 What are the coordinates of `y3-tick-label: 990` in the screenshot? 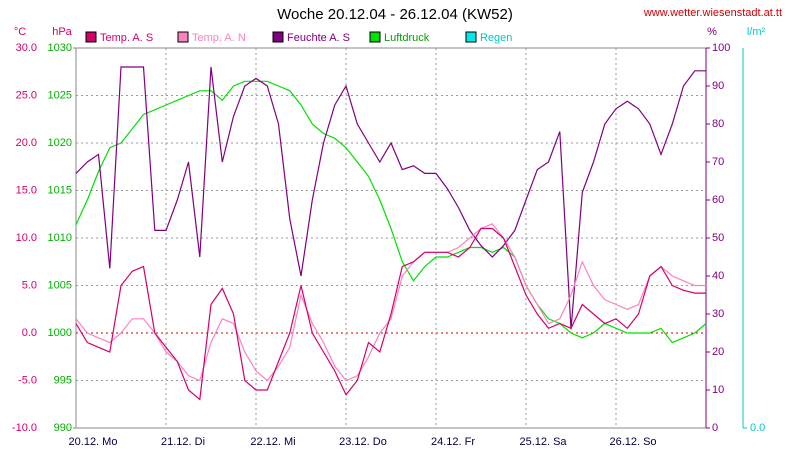 It's located at (63, 428).